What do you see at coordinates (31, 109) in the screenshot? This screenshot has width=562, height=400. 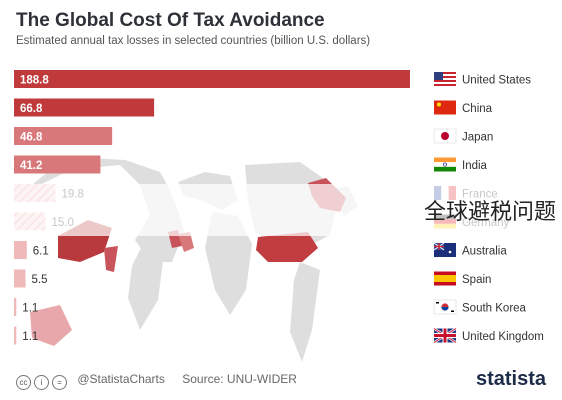 I see `value-label-china: 66.8` at bounding box center [31, 109].